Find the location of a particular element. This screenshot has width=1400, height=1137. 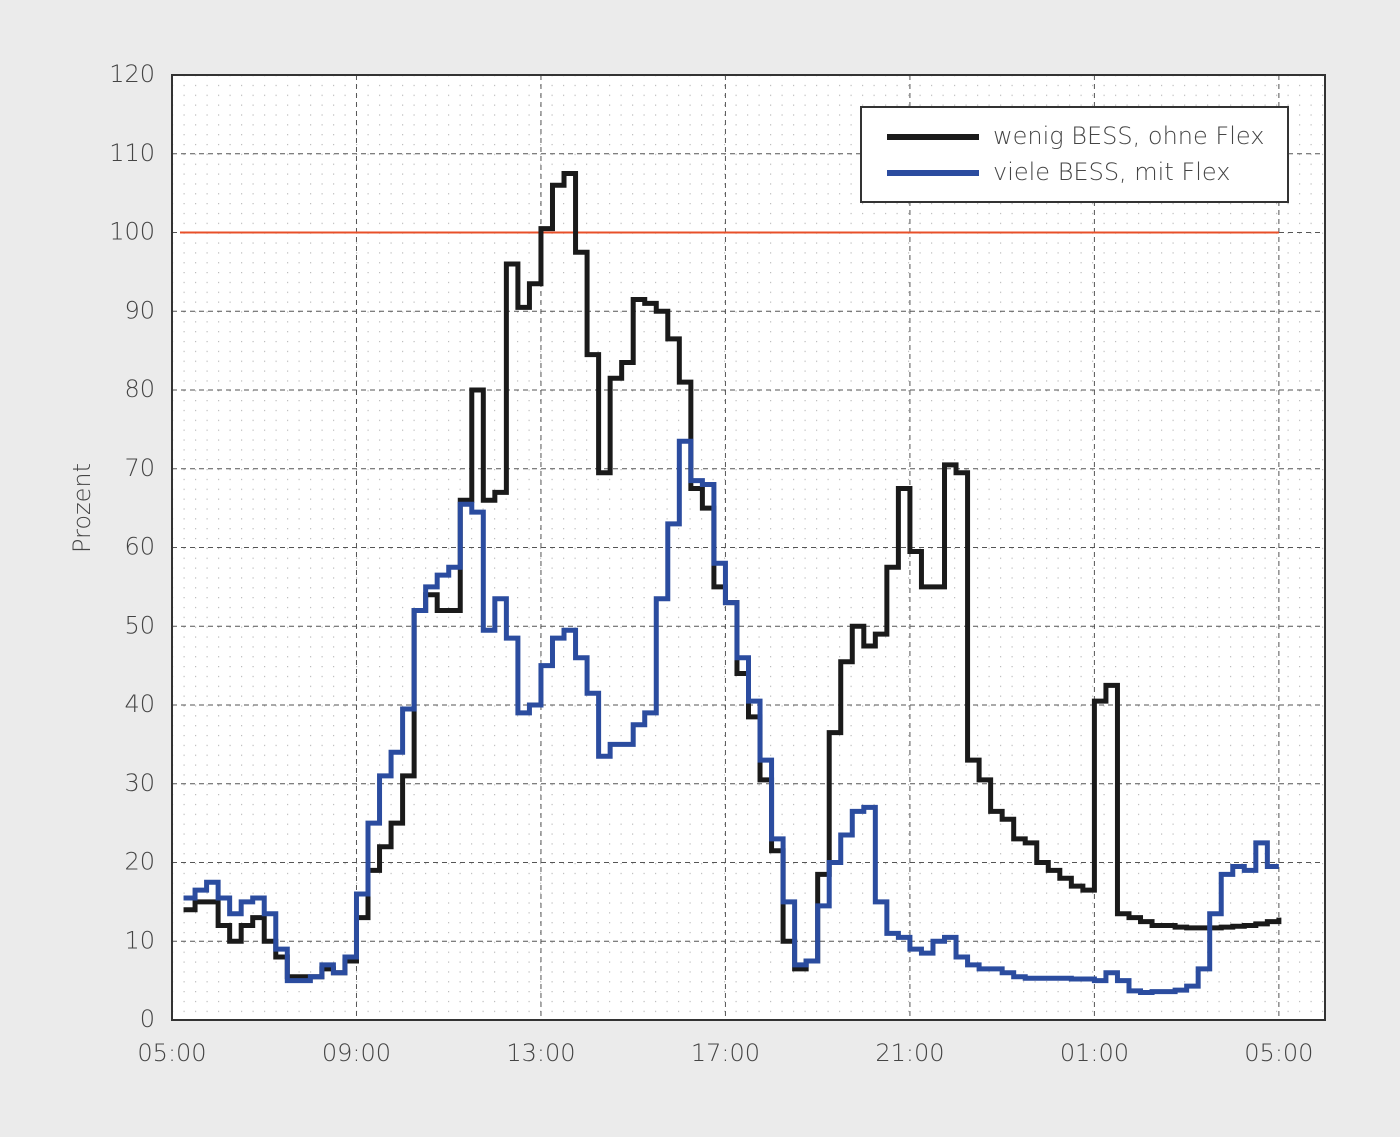

y-tick-label: 30 is located at coordinates (139, 783).